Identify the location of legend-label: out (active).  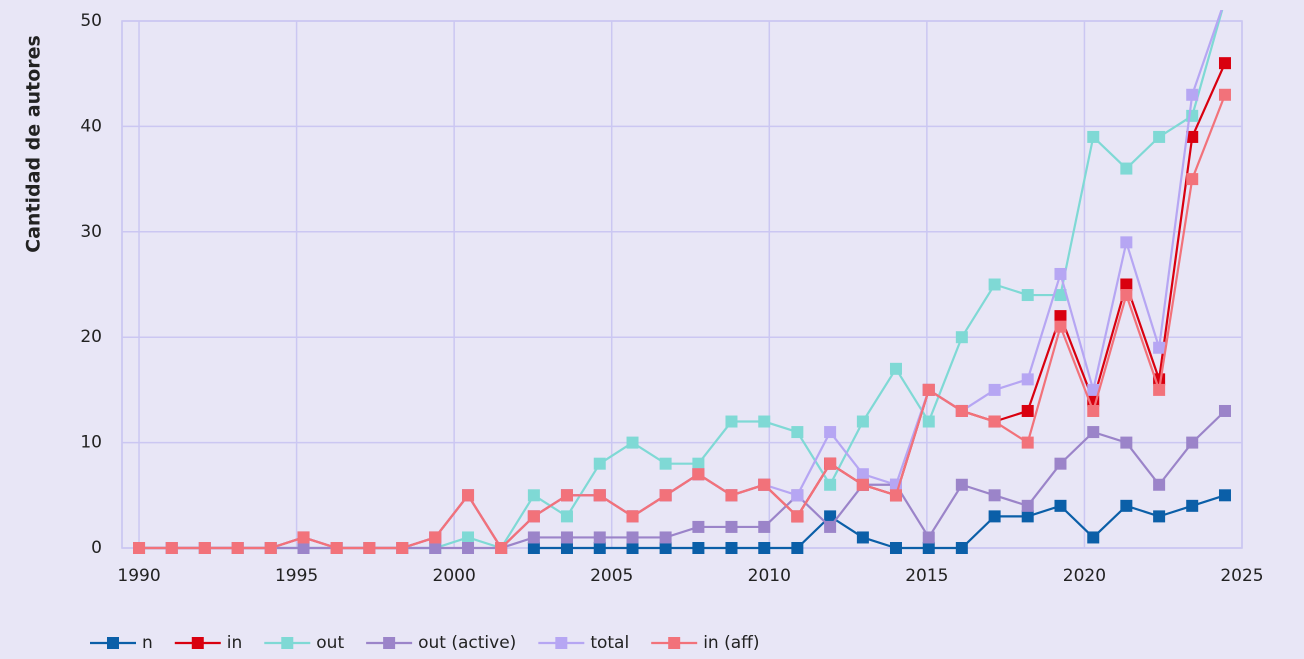
(467, 643).